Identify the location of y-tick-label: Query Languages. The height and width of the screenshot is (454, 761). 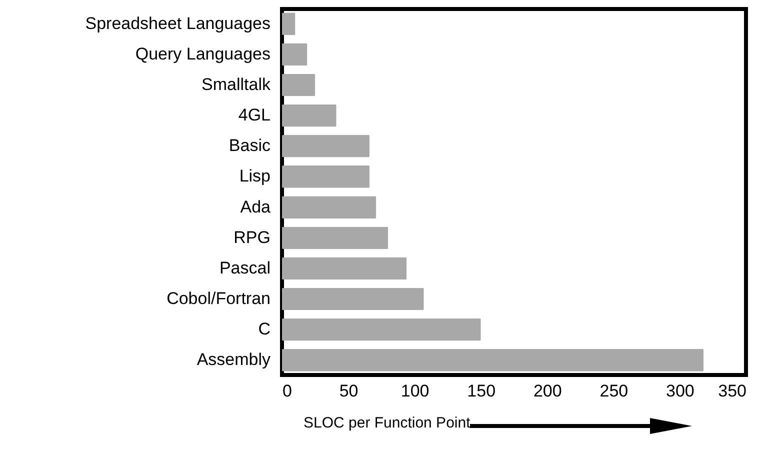
(202, 54).